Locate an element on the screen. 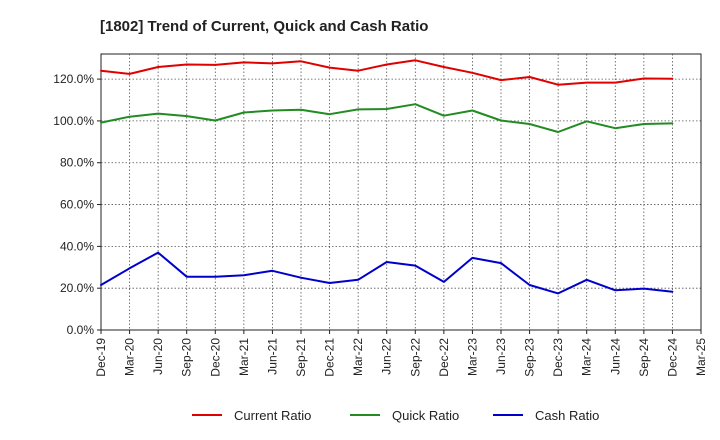 The height and width of the screenshot is (440, 720). x-tick-label: Dec-22 is located at coordinates (444, 357).